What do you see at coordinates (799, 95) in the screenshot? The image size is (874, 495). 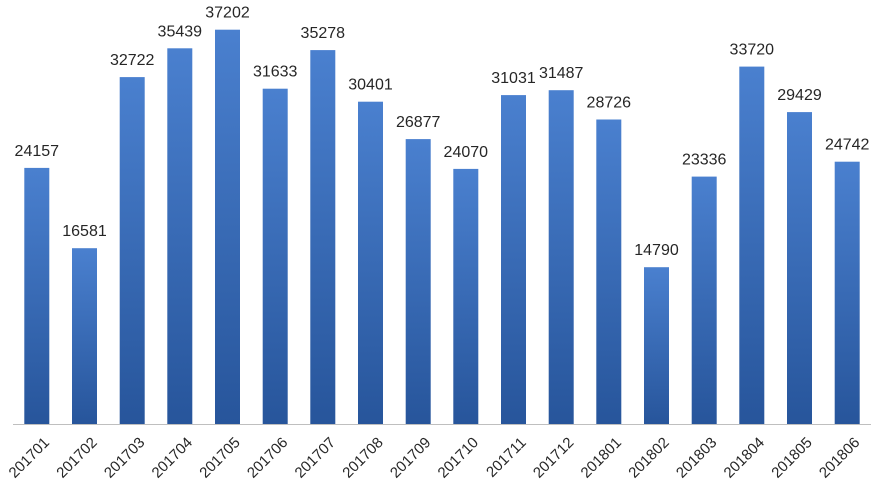 I see `data-label-201805: 29429` at bounding box center [799, 95].